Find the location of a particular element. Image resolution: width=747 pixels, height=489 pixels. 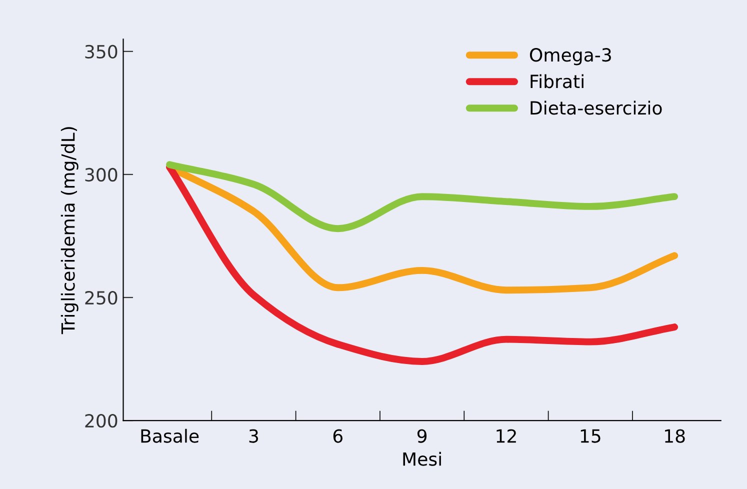

y-tick-label: 300 is located at coordinates (101, 175).